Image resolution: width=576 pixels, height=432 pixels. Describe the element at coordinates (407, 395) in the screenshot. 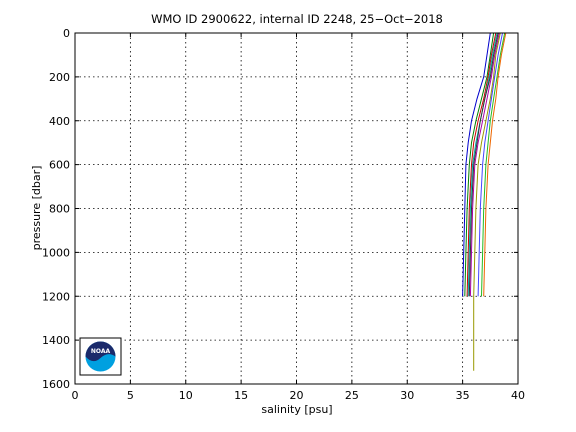

I see `x-tick-label: 30` at that location.